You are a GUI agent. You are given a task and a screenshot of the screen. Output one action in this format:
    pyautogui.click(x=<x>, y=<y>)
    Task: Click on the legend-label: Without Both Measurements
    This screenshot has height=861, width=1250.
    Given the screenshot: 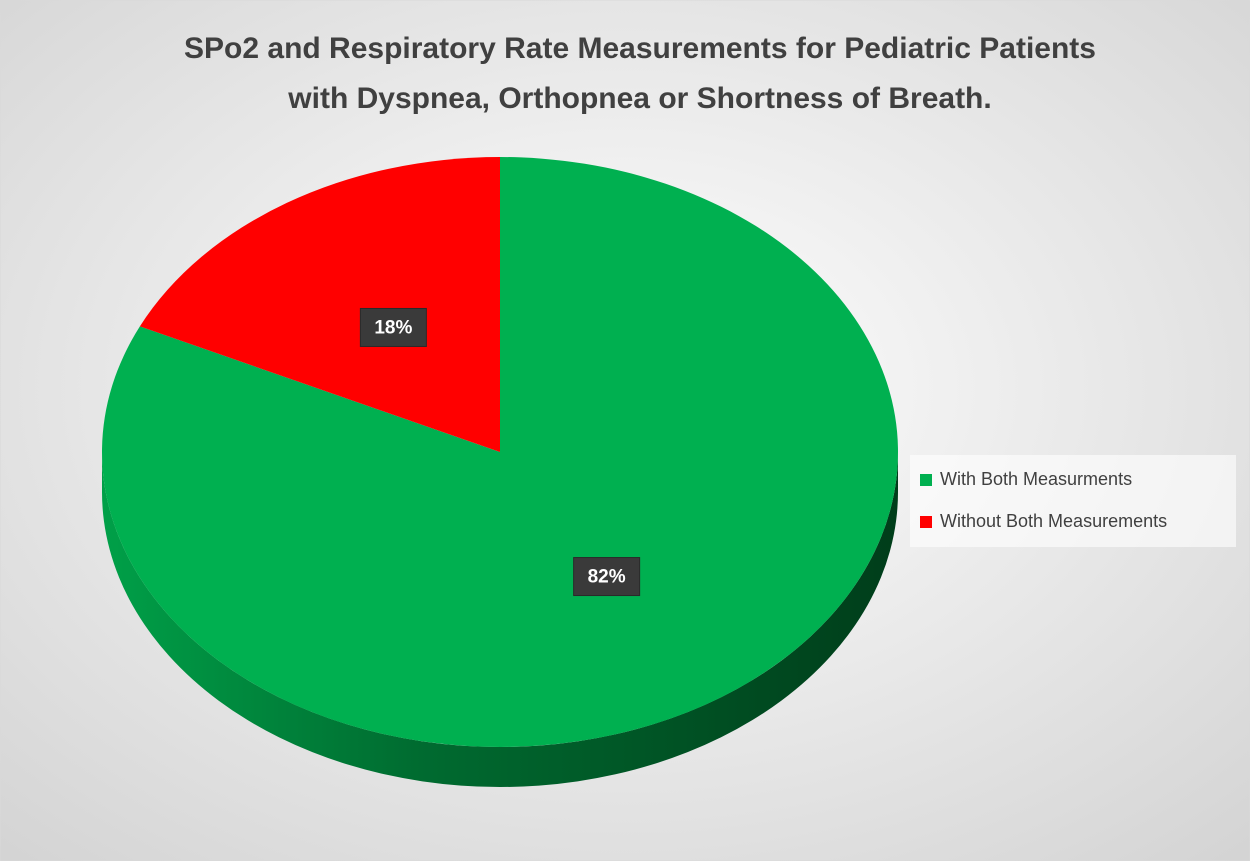 What is the action you would take?
    pyautogui.click(x=1053, y=521)
    